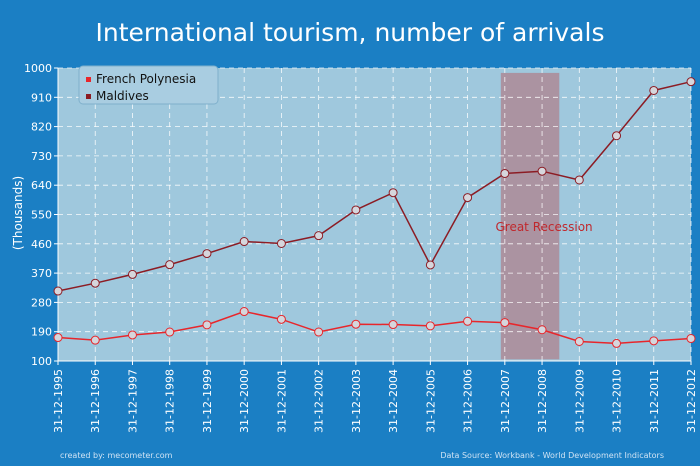 Image resolution: width=700 pixels, height=466 pixels. Describe the element at coordinates (41, 361) in the screenshot. I see `y-tick-label: 100` at that location.